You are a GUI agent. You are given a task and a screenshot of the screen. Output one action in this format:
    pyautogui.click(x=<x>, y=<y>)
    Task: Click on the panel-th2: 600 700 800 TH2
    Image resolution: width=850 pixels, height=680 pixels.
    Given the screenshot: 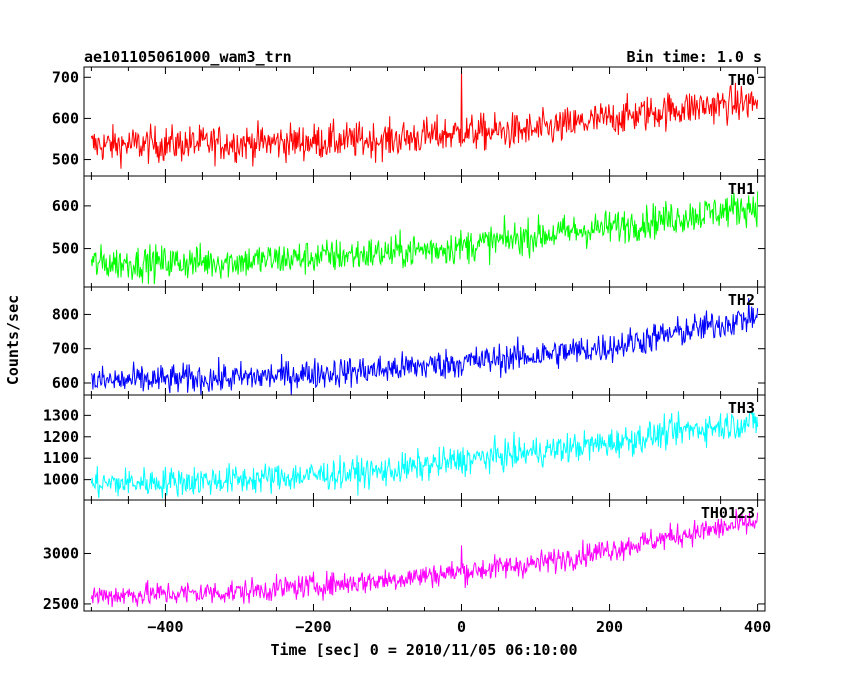 What is the action you would take?
    pyautogui.click(x=409, y=341)
    